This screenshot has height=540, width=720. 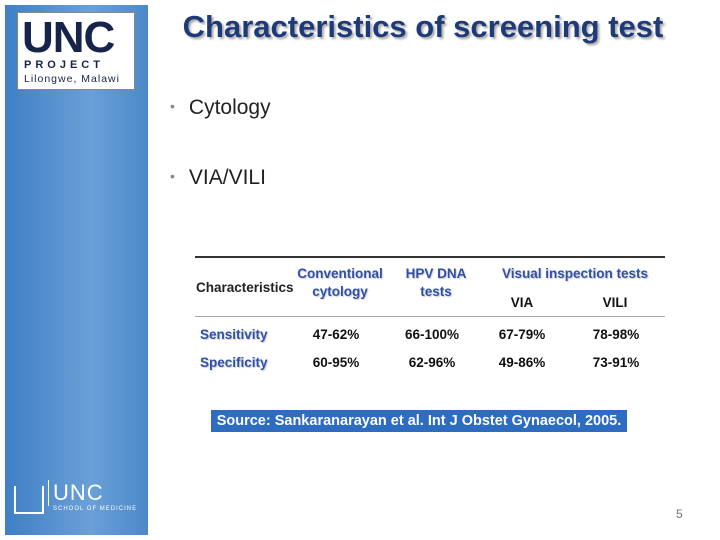 What do you see at coordinates (336, 334) in the screenshot?
I see `table-cell: 47-62%` at bounding box center [336, 334].